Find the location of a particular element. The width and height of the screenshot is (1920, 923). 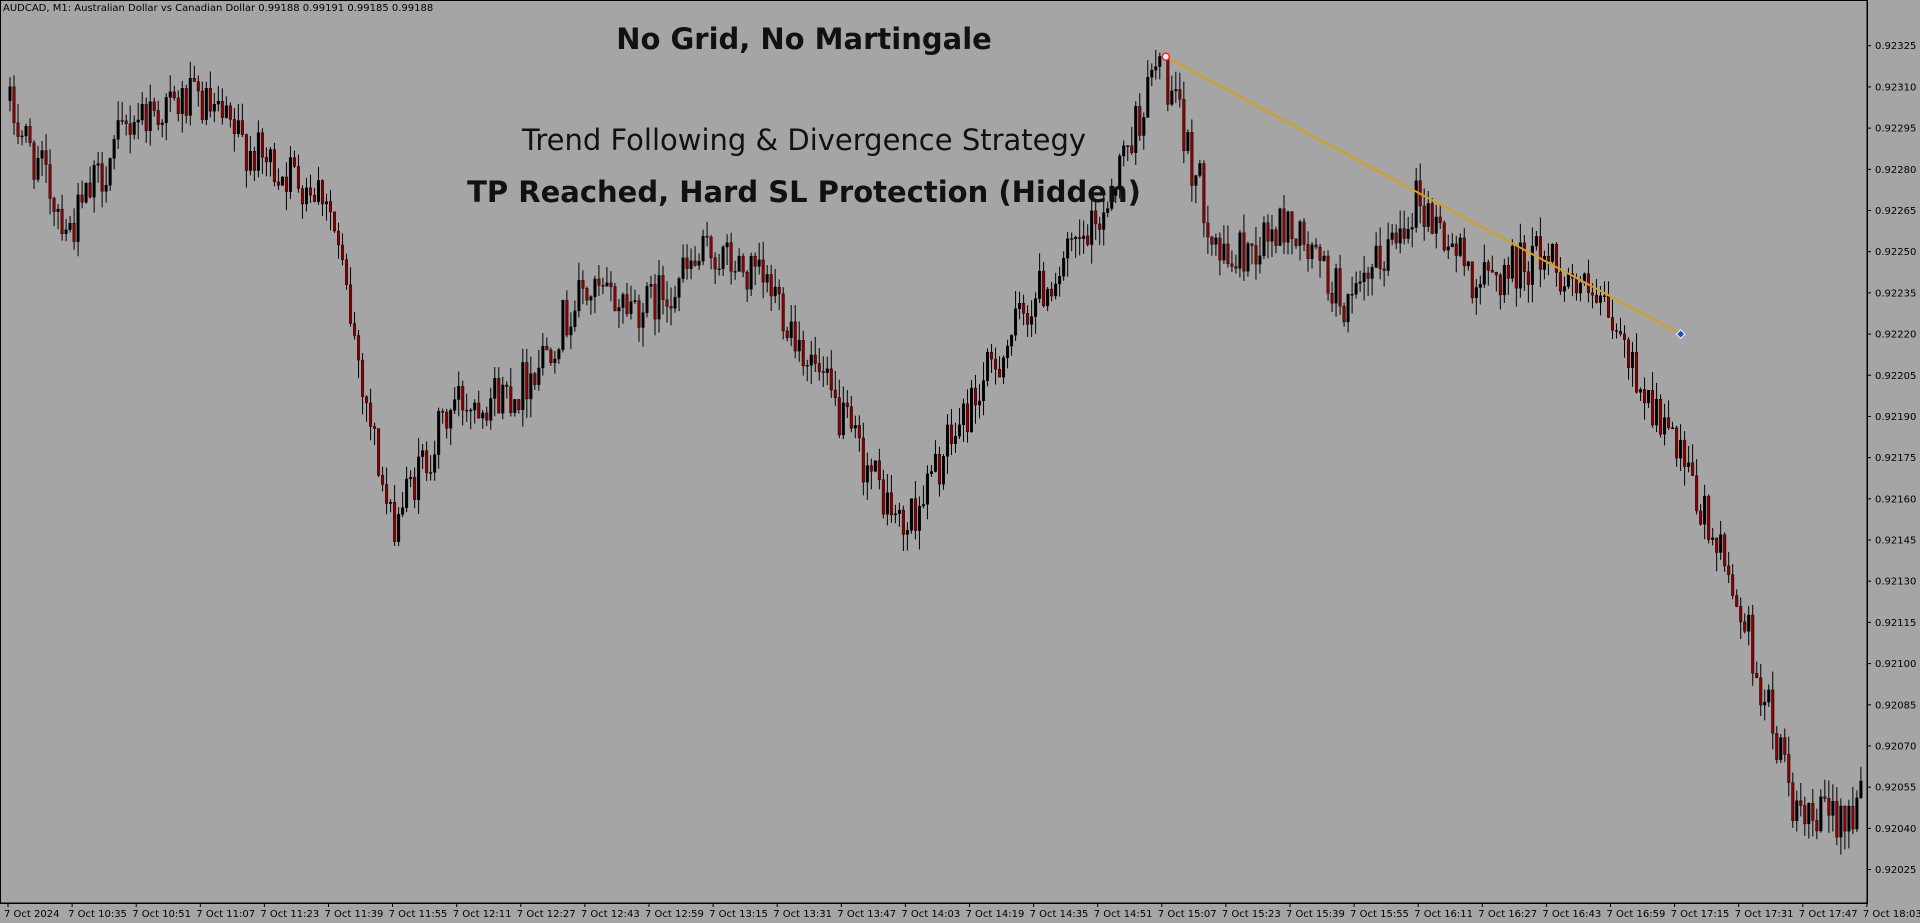

x-tick-label: 7 Oct 15:39 is located at coordinates (1315, 914).